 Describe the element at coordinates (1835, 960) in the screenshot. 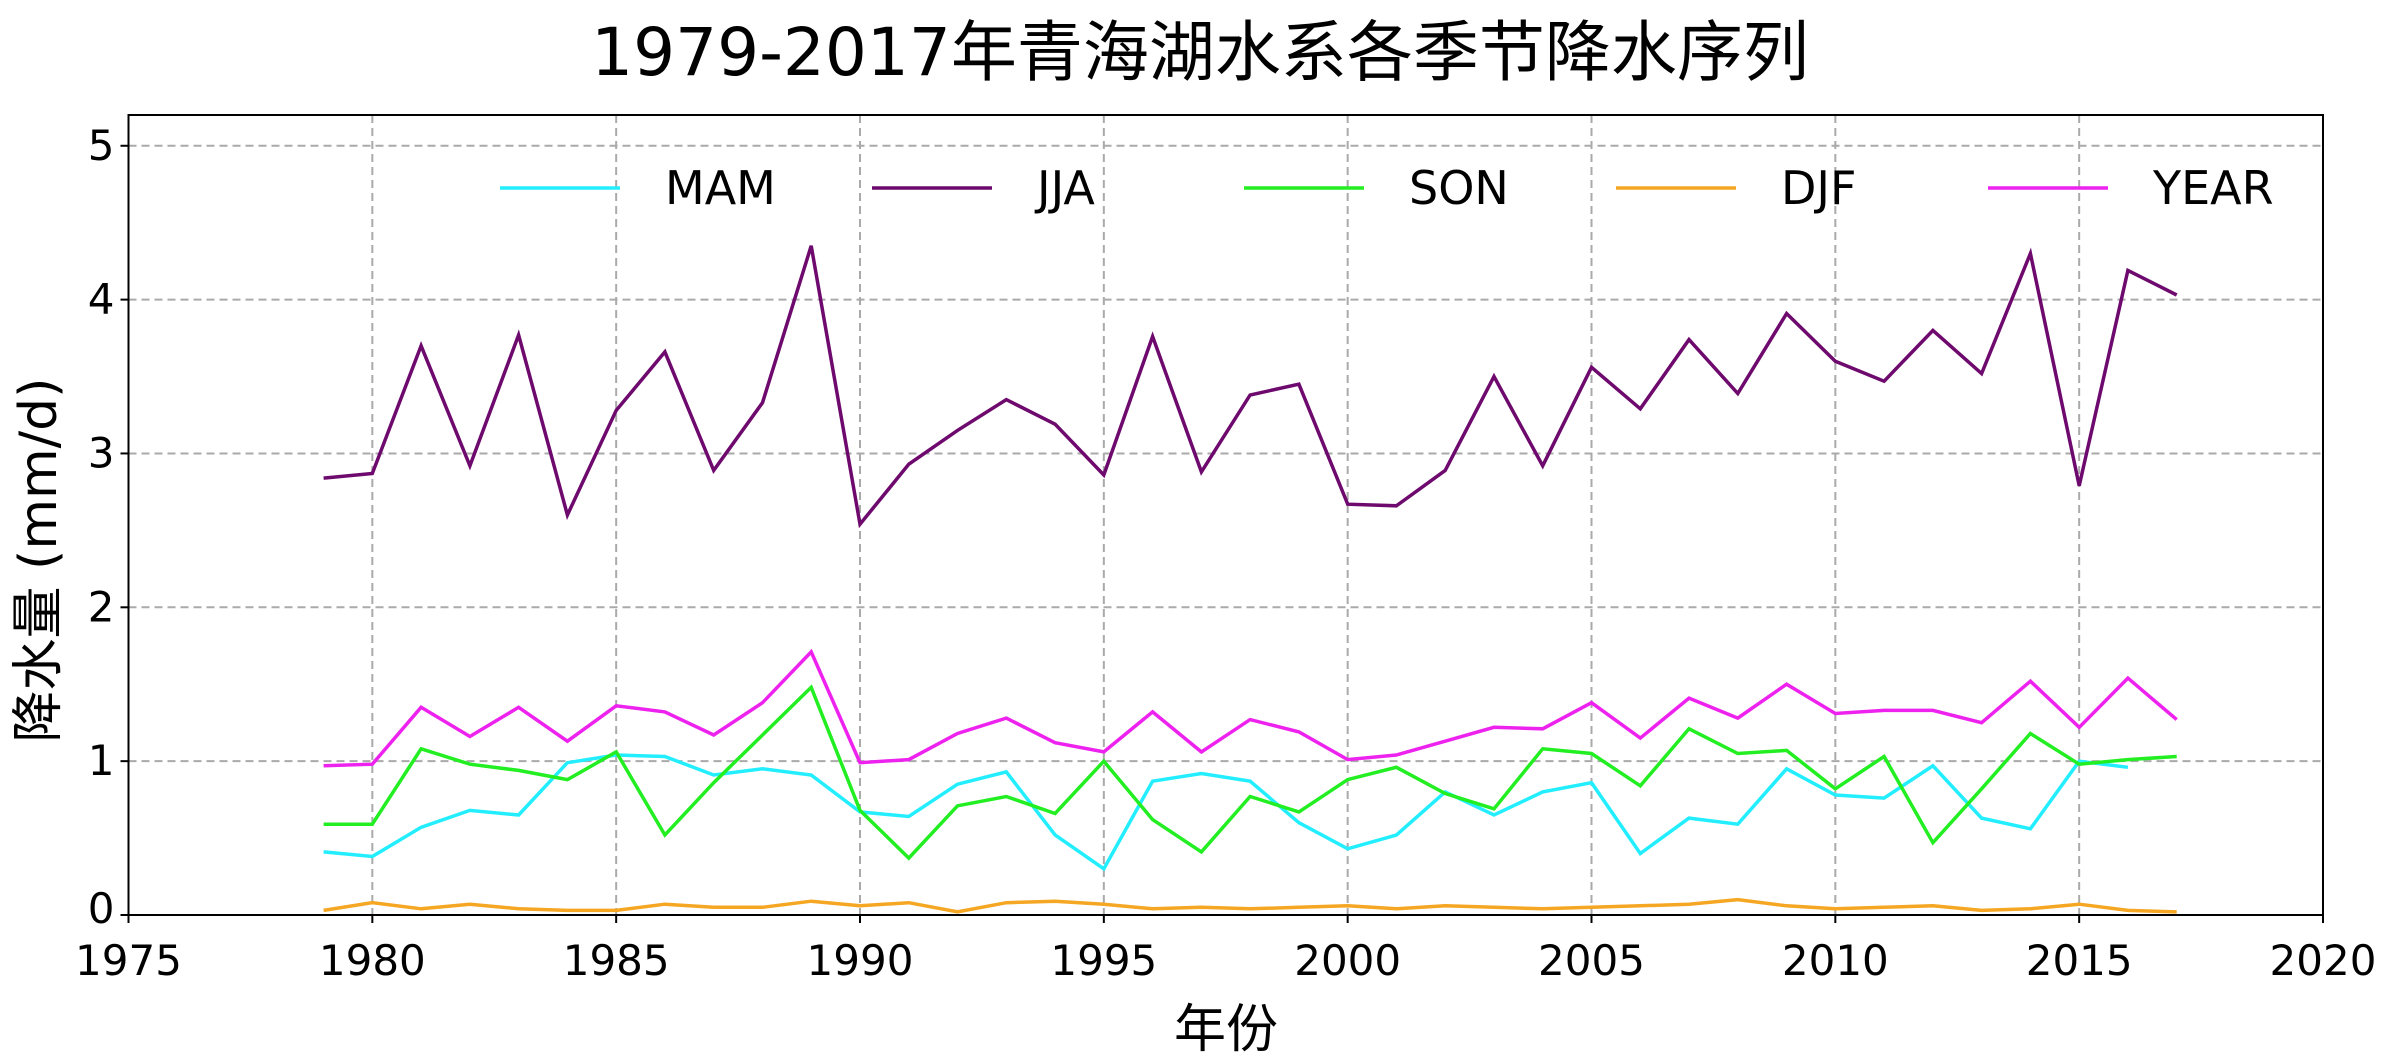

I see `x-tick-label: 2010` at that location.